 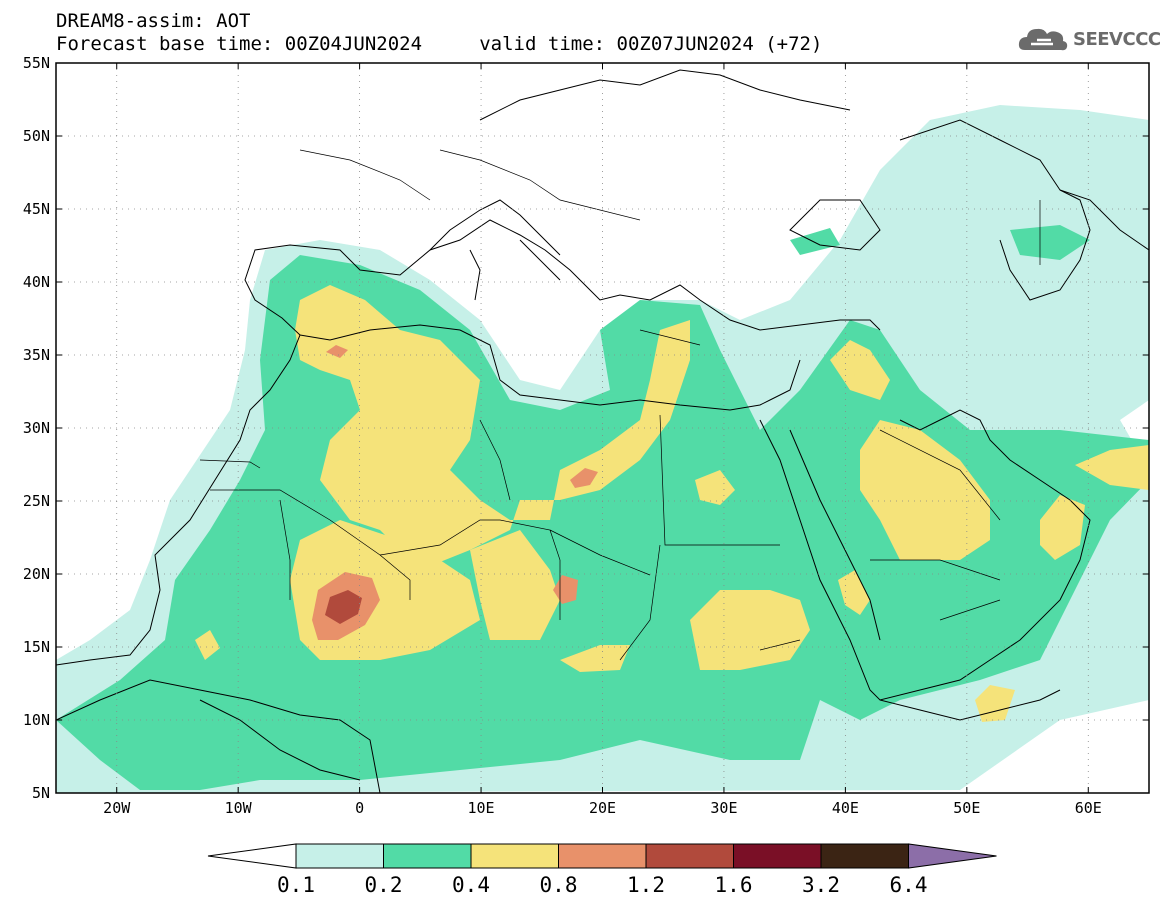 What do you see at coordinates (966, 808) in the screenshot?
I see `lon-label: 50E` at bounding box center [966, 808].